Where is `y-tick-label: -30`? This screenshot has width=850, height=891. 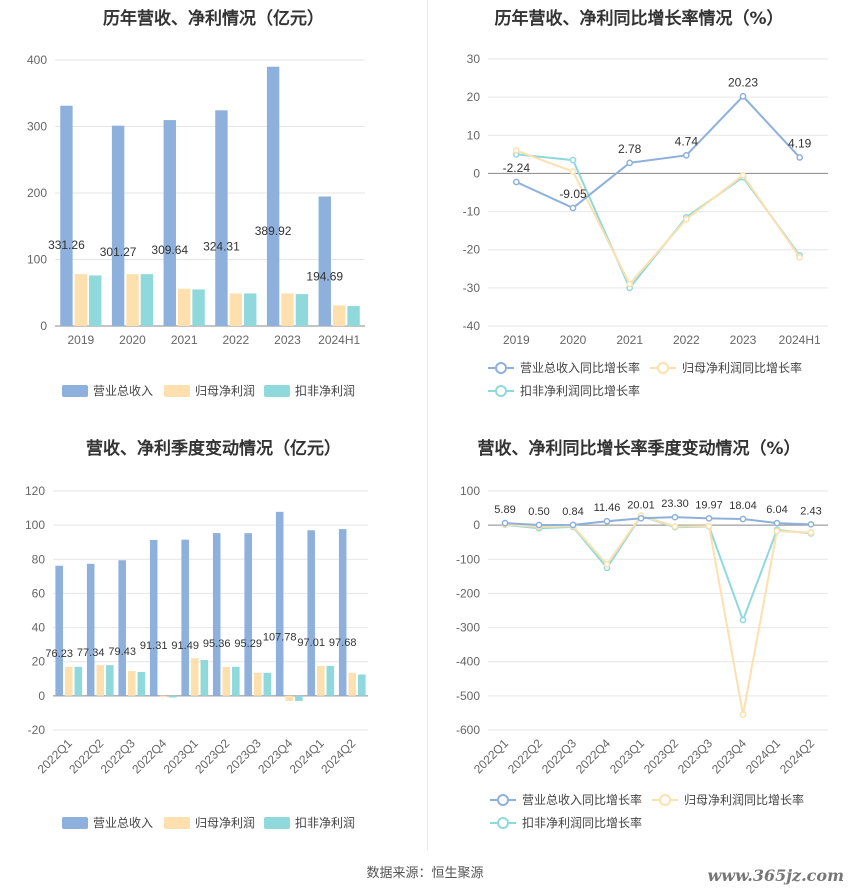 y-tick-label: -30 is located at coordinates (472, 288).